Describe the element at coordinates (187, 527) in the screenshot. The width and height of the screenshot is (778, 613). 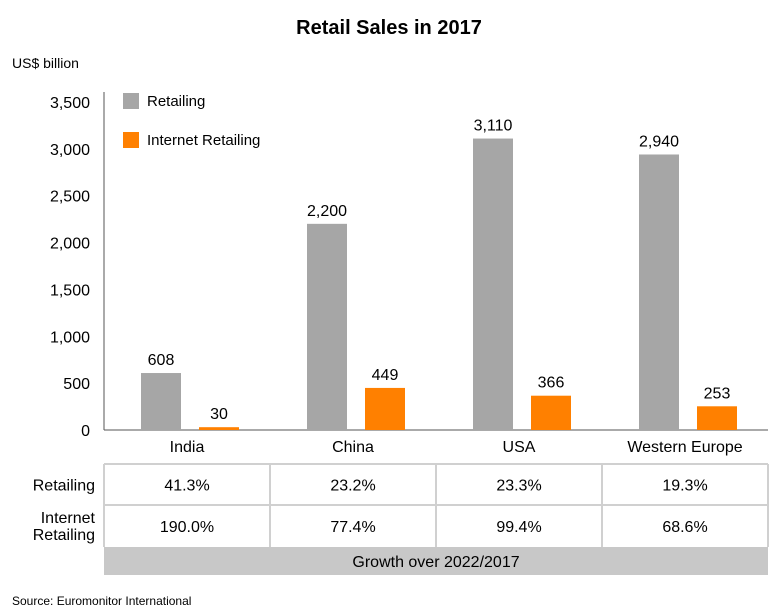
I see `table-cell: 190.0%` at that location.